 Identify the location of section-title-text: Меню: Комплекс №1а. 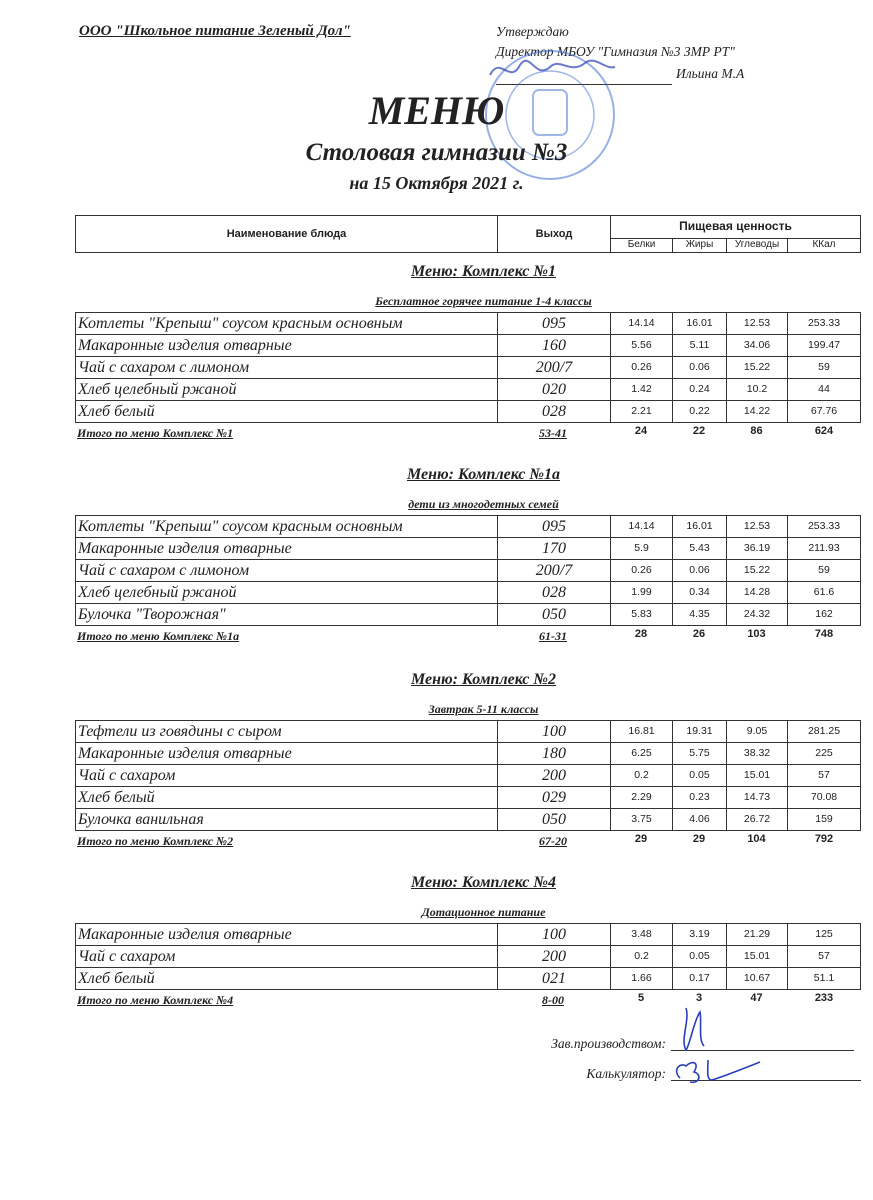
(483, 474).